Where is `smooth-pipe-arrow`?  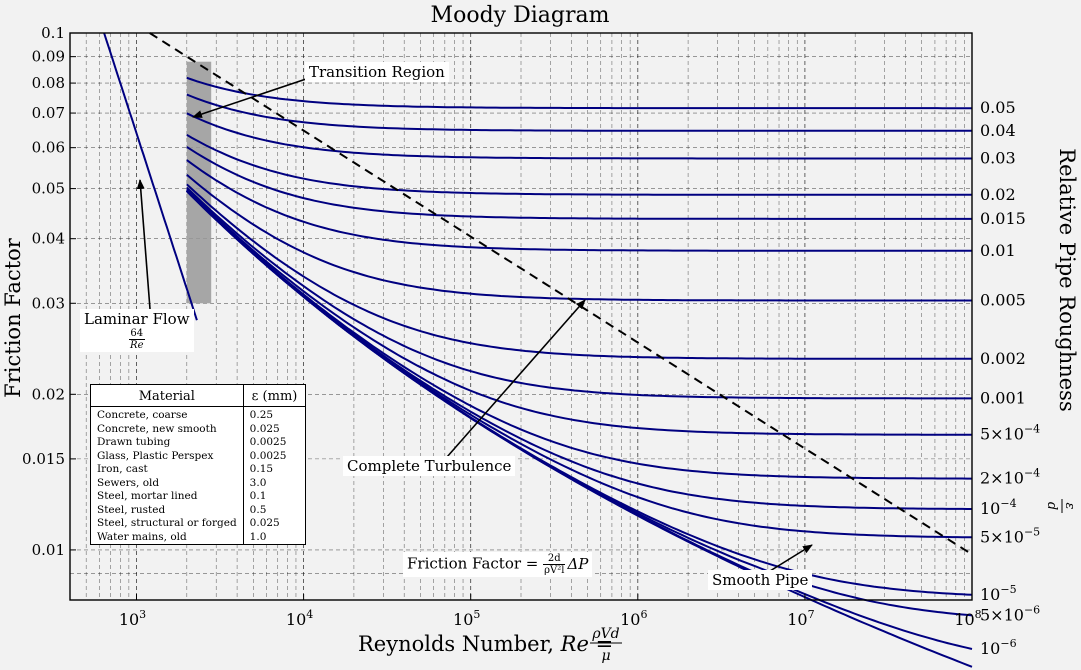 smooth-pipe-arrow is located at coordinates (791, 558).